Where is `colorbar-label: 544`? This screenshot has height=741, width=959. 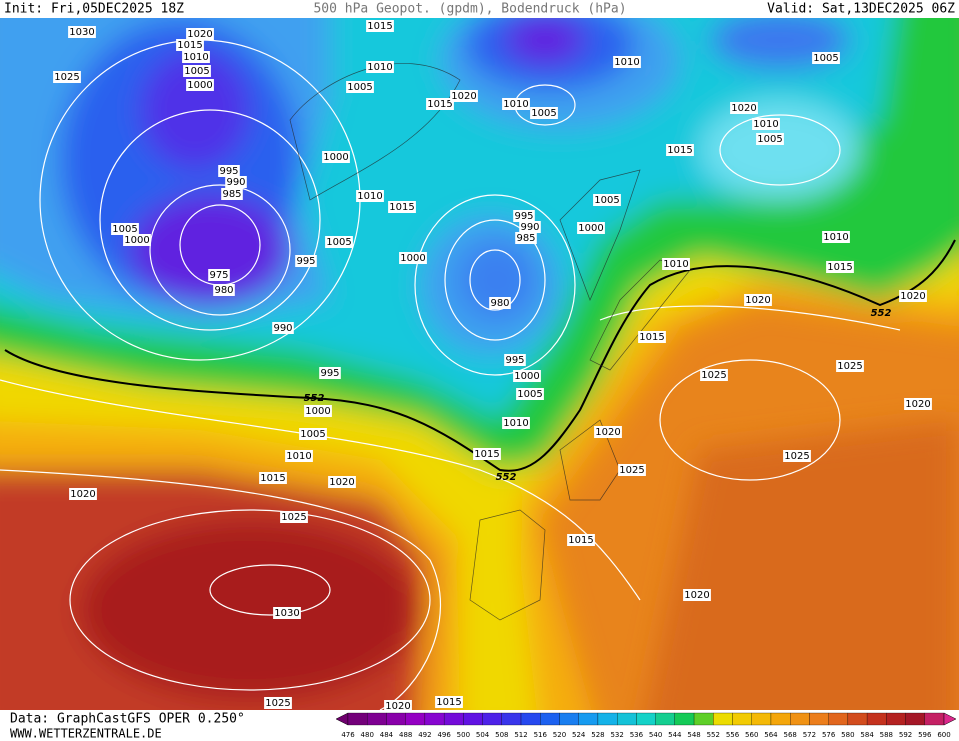
colorbar-label: 544 is located at coordinates (675, 735).